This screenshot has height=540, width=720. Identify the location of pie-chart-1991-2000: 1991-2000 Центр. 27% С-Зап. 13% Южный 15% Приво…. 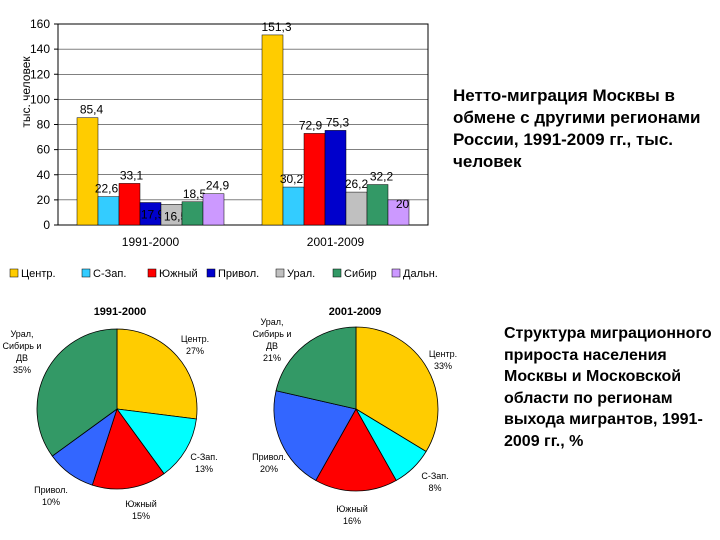
(110, 413).